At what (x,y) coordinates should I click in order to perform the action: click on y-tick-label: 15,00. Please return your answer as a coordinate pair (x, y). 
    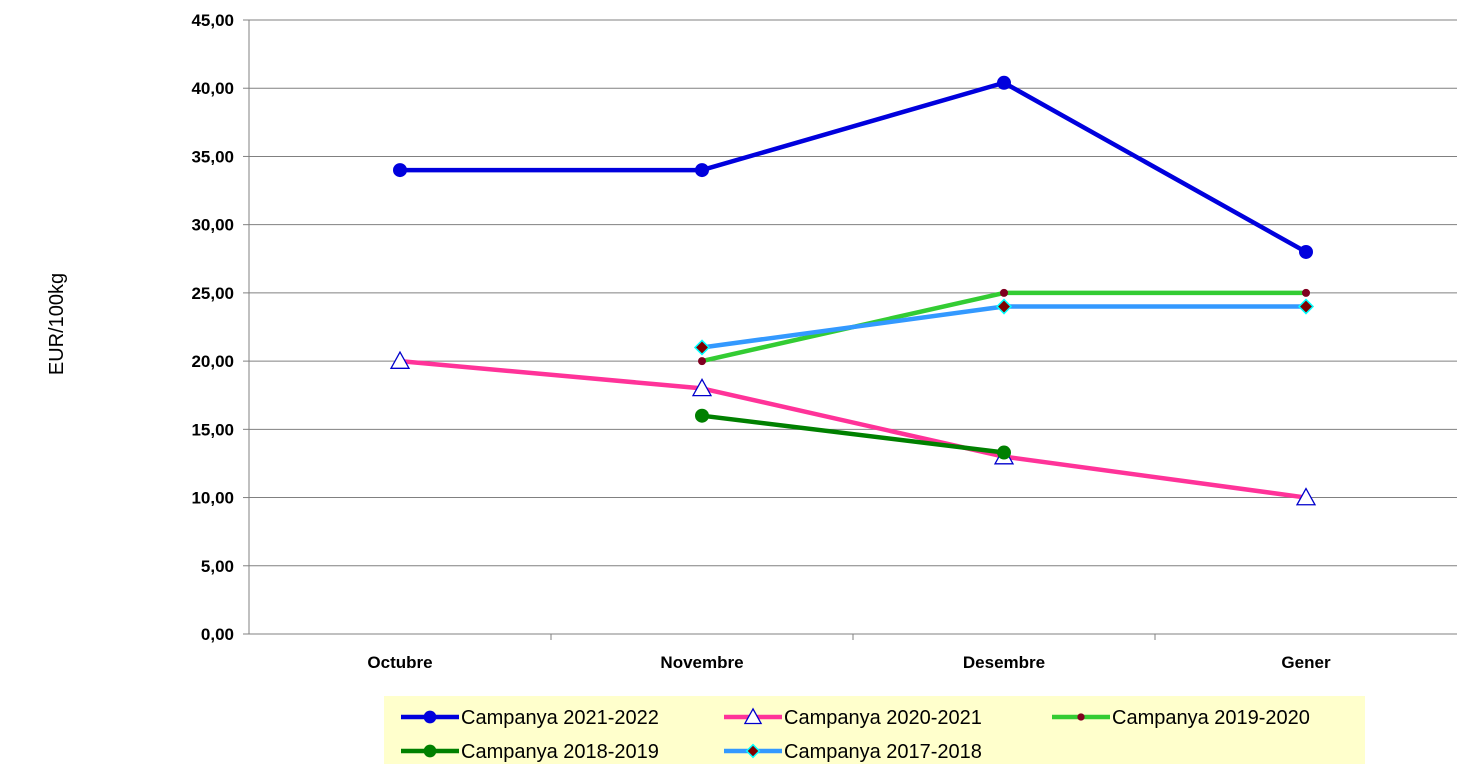
    Looking at the image, I should click on (212, 429).